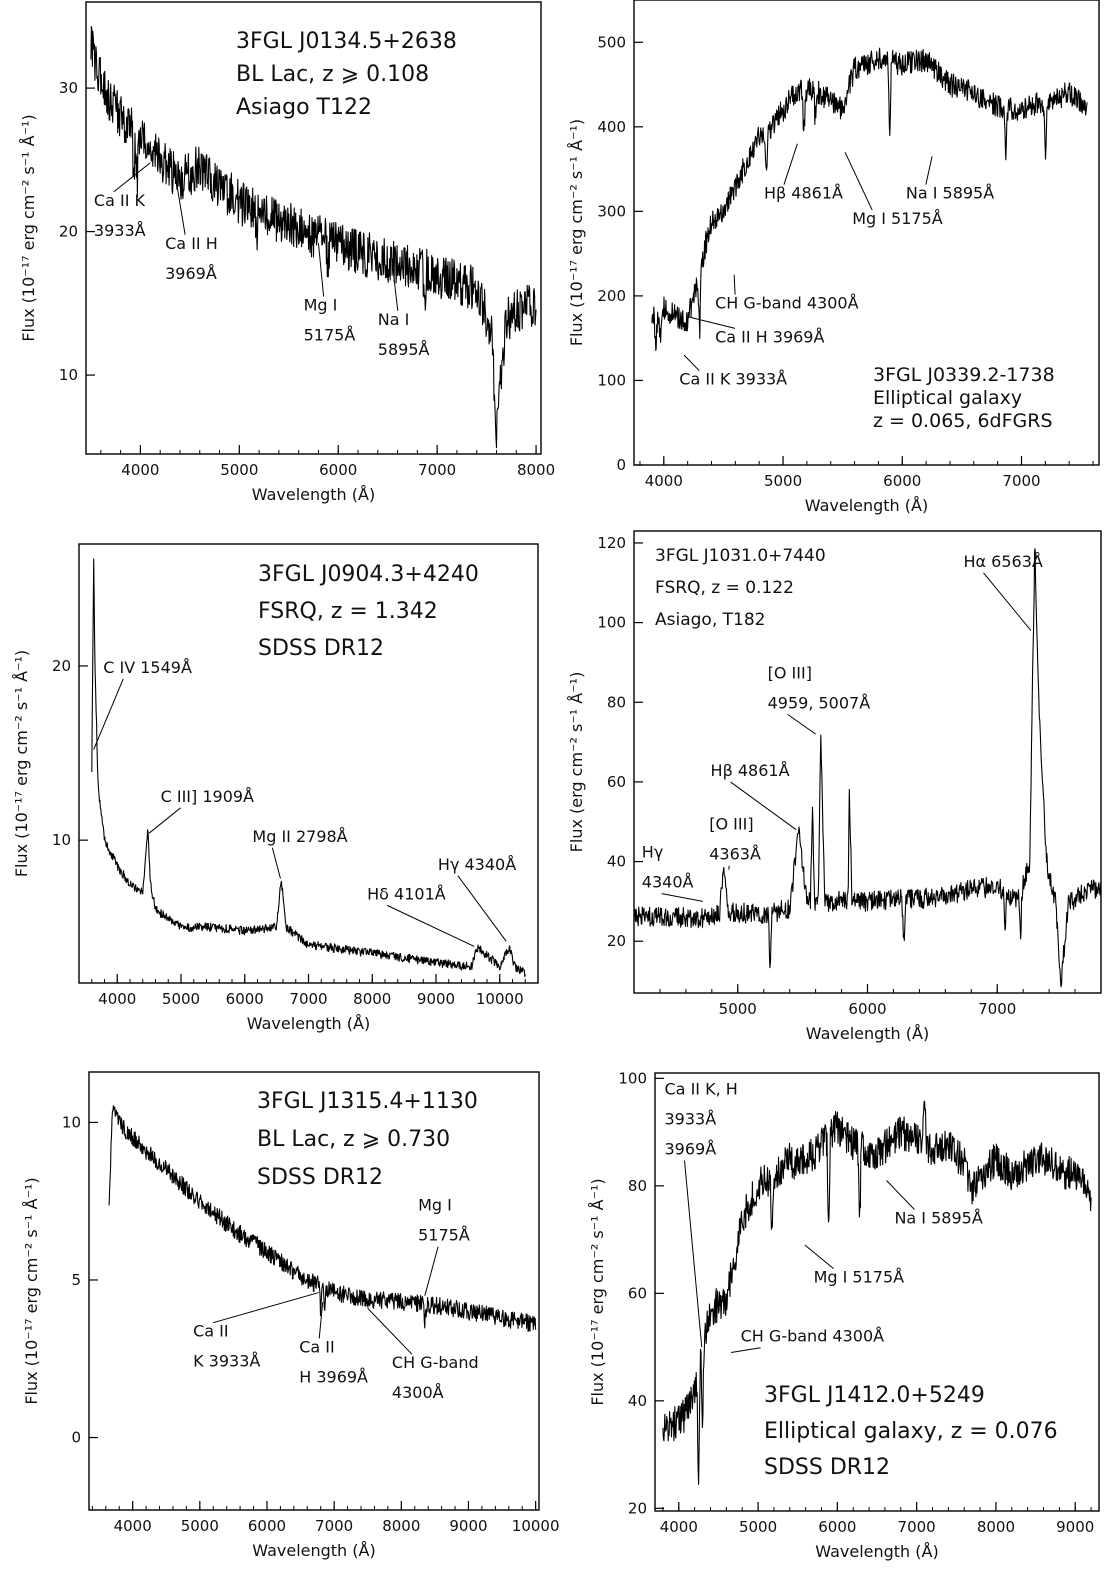 The width and height of the screenshot is (1110, 1582). What do you see at coordinates (576, 762) in the screenshot?
I see `y-axis-label: Flux (erg cm⁻² s⁻¹ Å⁻¹)` at bounding box center [576, 762].